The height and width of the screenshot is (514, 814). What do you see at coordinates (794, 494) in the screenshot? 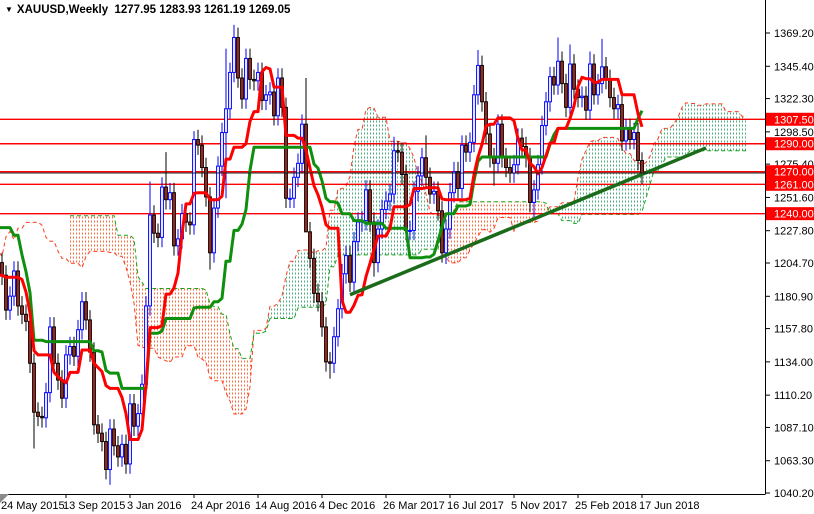
I see `y-axis-label: 1040.20` at bounding box center [794, 494].